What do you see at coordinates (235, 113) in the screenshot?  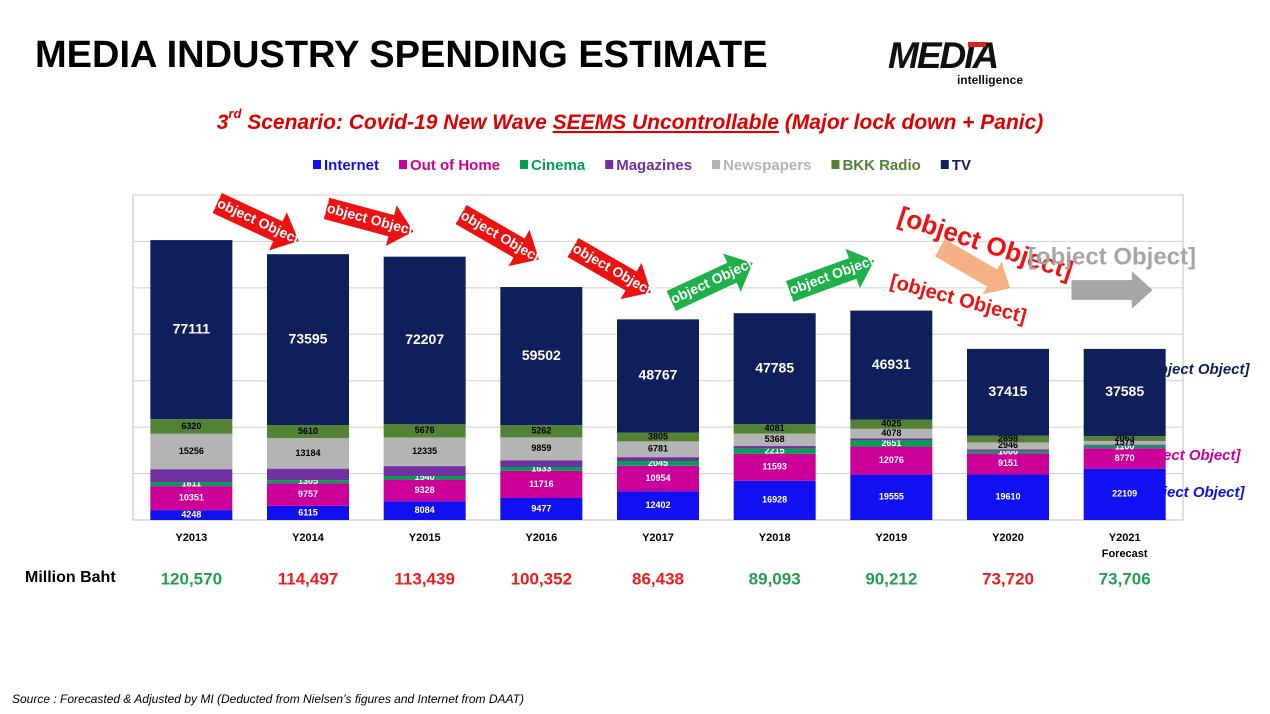 I see `subtitle-sup: rd` at bounding box center [235, 113].